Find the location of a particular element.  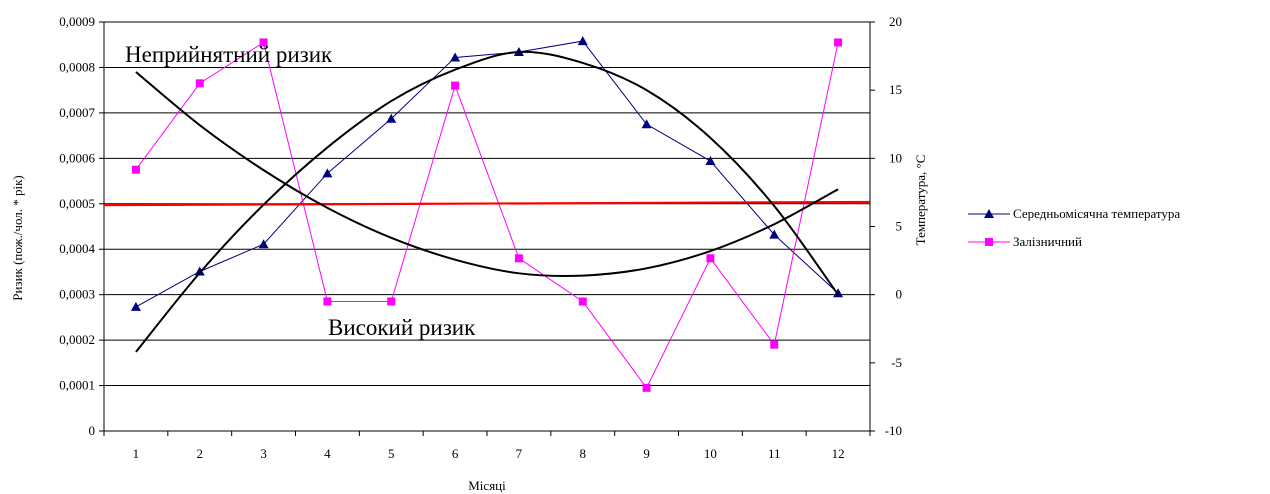

y-axis-right-title: Температура, °С is located at coordinates (920, 200).